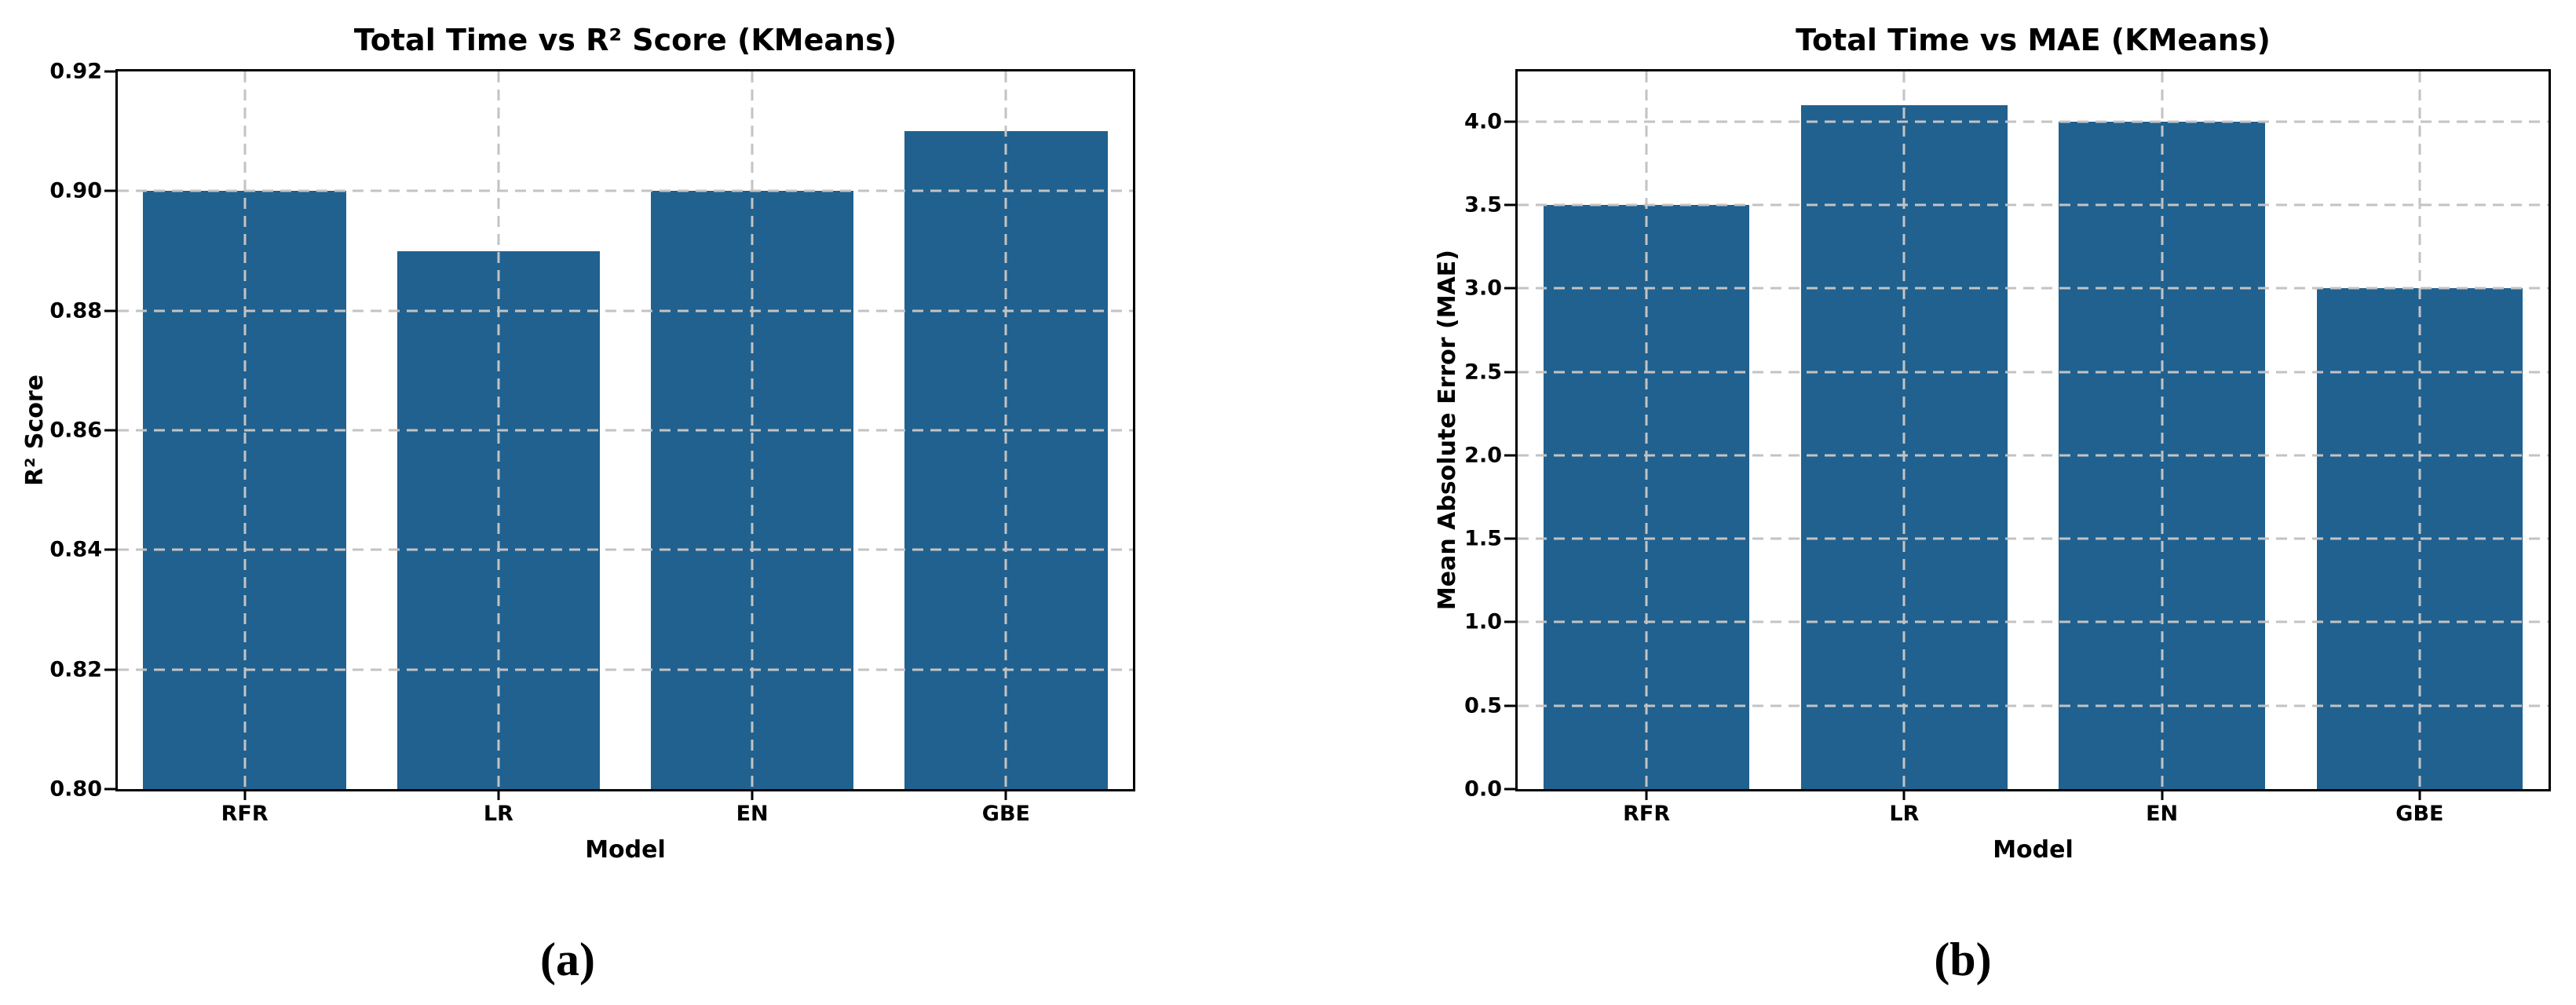 The width and height of the screenshot is (2576, 1005). Describe the element at coordinates (1483, 789) in the screenshot. I see `y-tick-label: 0.0` at that location.